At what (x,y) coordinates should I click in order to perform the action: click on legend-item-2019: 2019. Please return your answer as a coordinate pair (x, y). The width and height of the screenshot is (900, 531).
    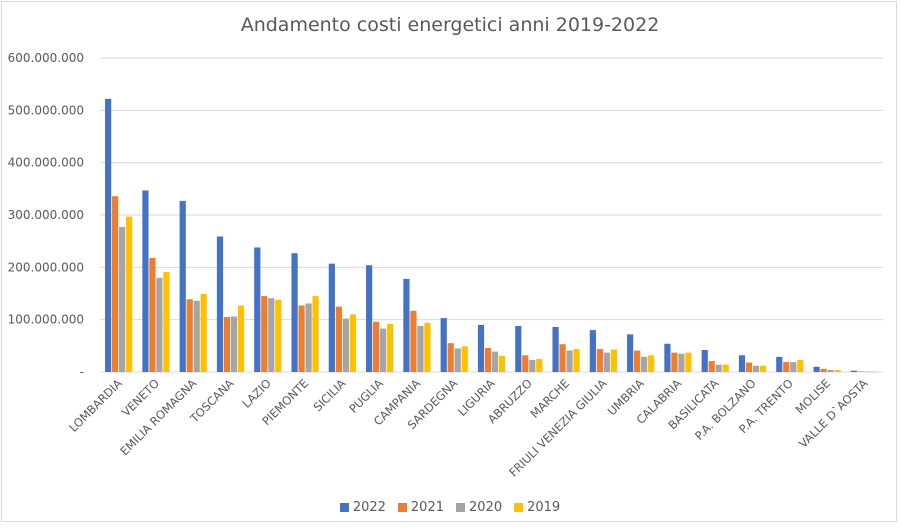
    Looking at the image, I should click on (537, 507).